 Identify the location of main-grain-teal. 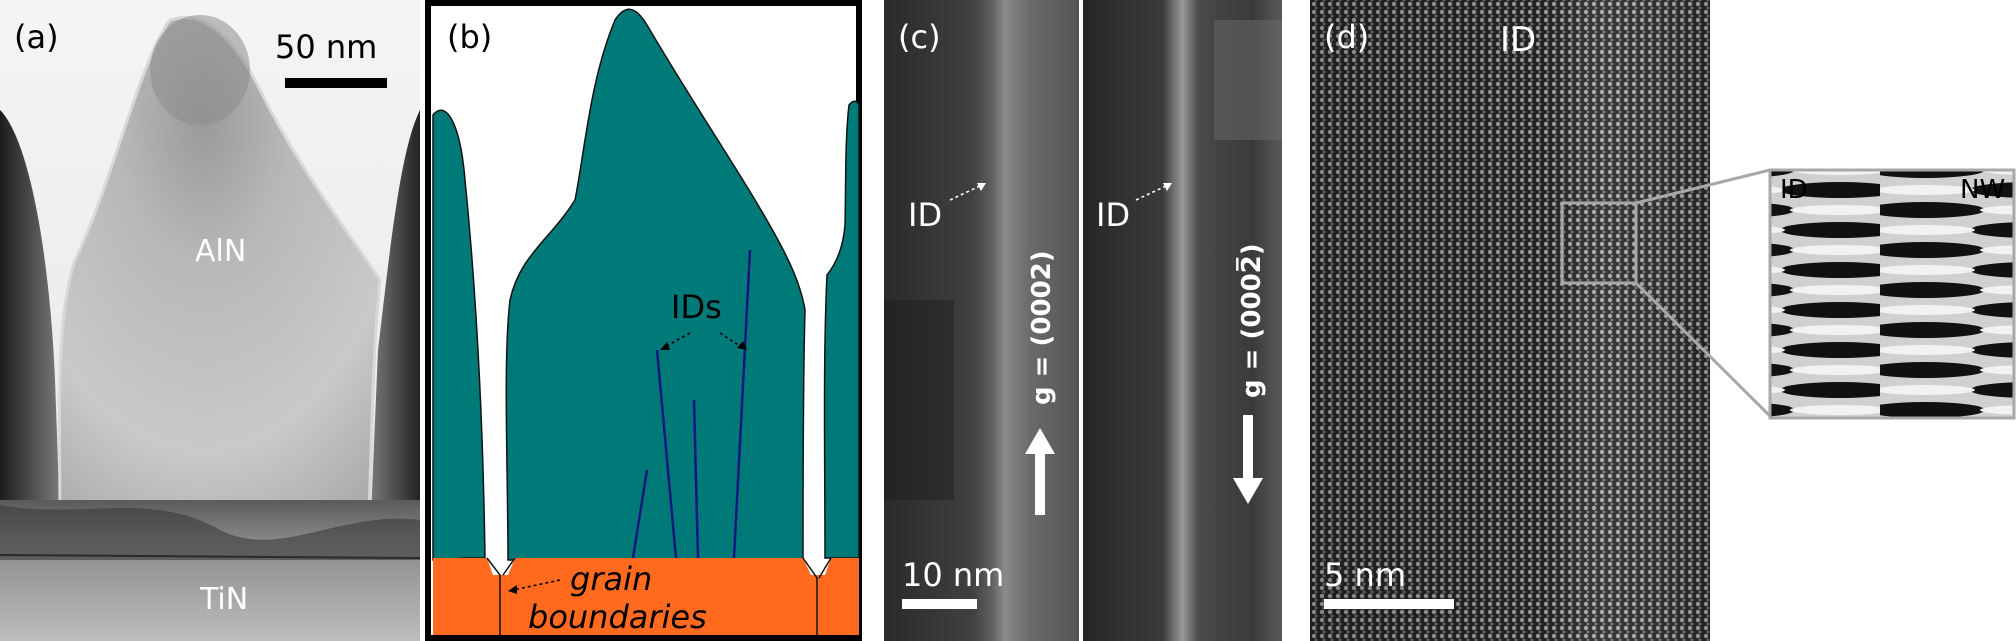
(655, 284).